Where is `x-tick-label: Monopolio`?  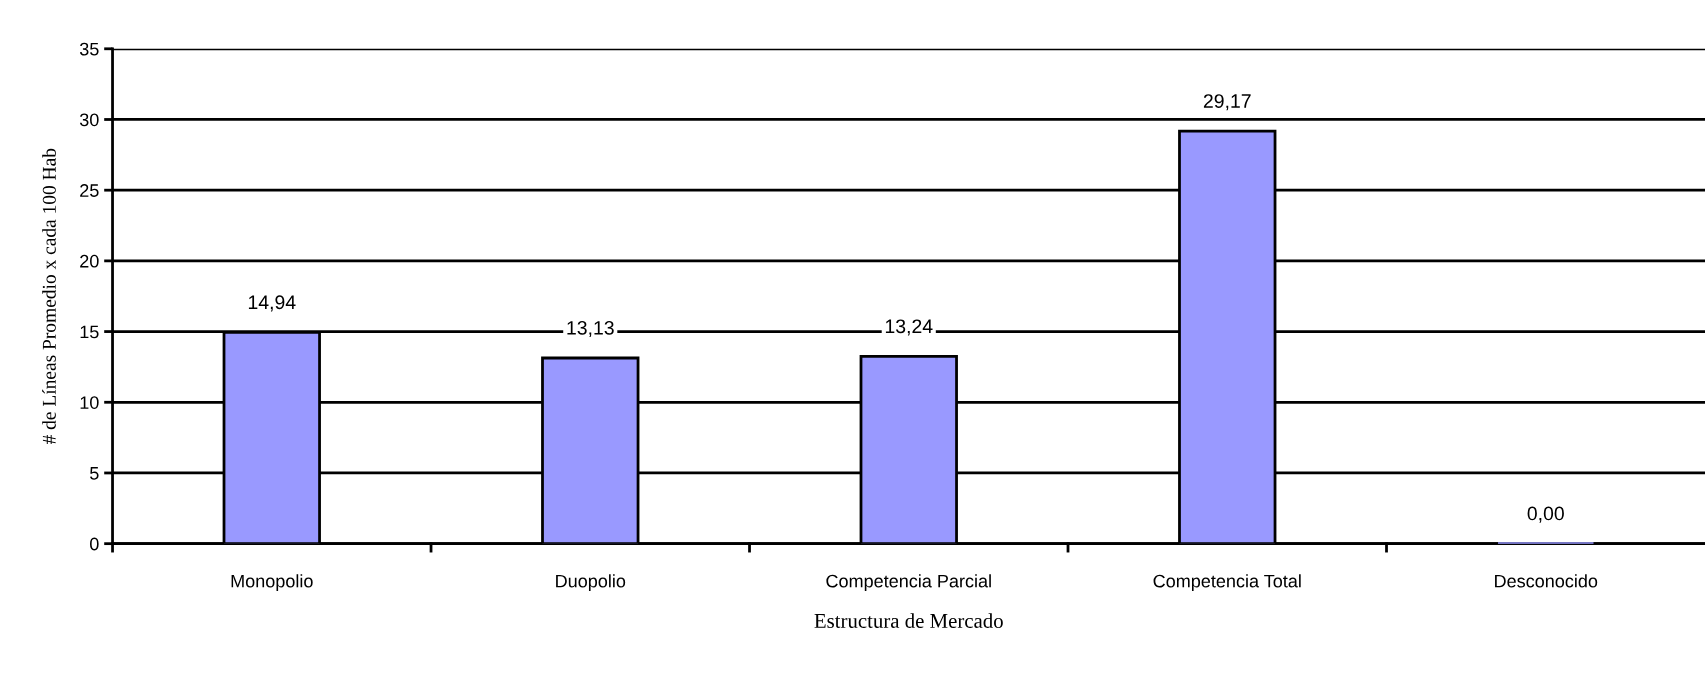 x-tick-label: Monopolio is located at coordinates (272, 583).